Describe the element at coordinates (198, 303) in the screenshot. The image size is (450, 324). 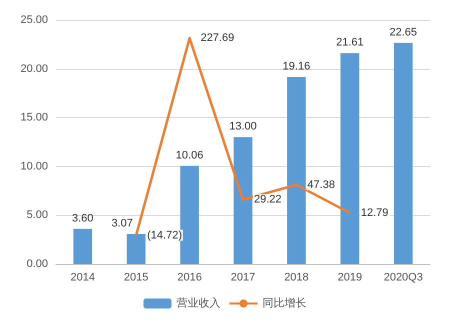
I see `legend-label: 营业收入` at that location.